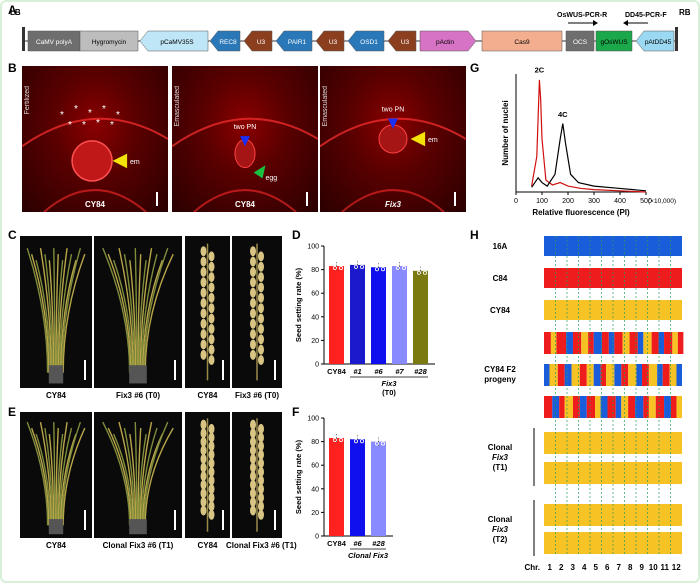 The width and height of the screenshot is (700, 583). I want to click on plantsE-caption-3: CY84, so click(207, 545).